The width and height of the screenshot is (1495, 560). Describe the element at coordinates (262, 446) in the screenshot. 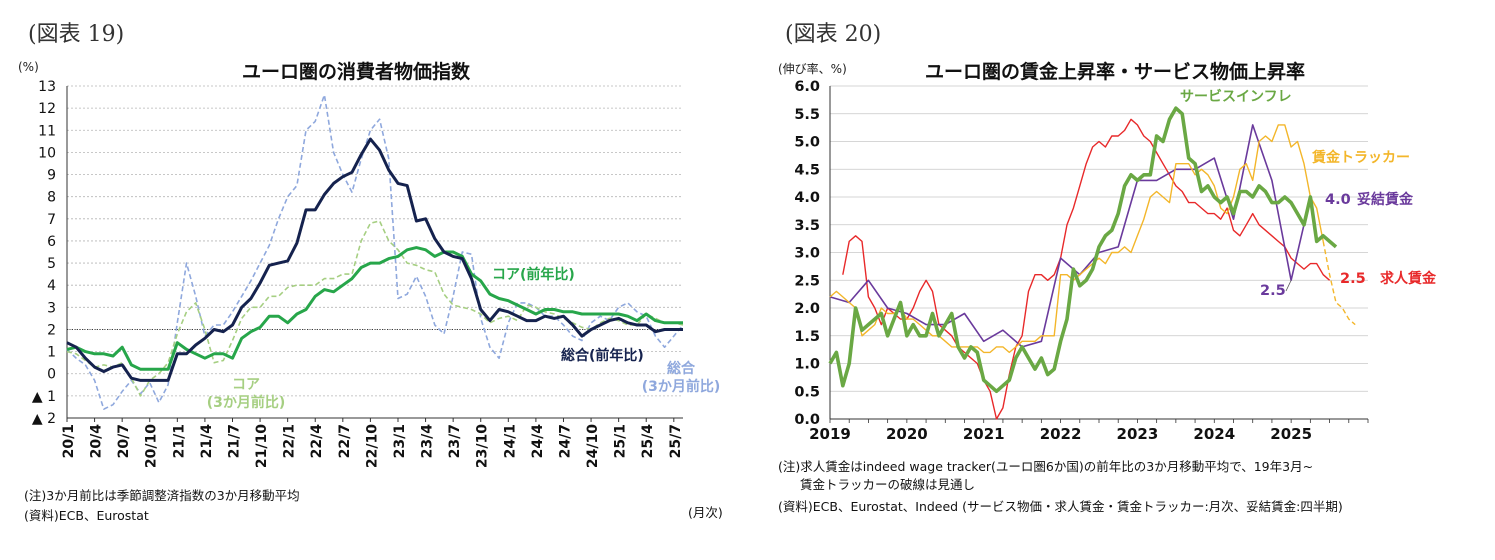

I see `x-tick-label: 21/10` at that location.